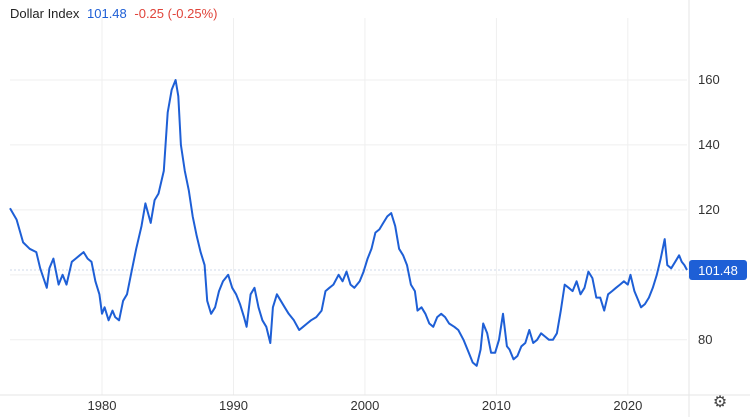 The image size is (750, 417). Describe the element at coordinates (102, 405) in the screenshot. I see `x-tick-label: 1980` at that location.